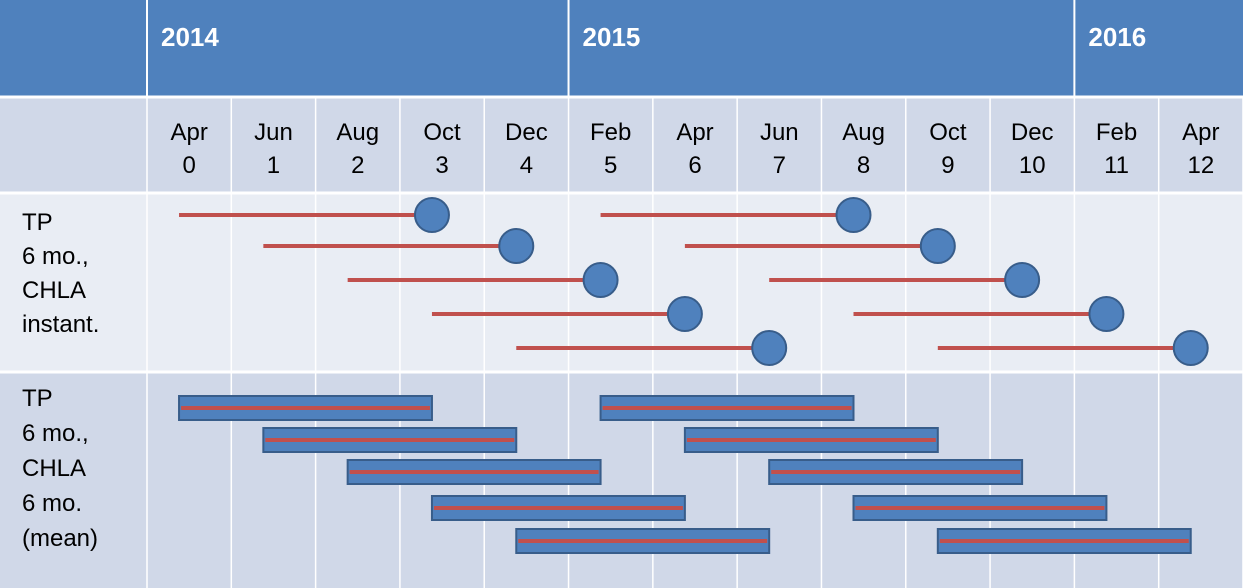 Image resolution: width=1243 pixels, height=588 pixels. I want to click on row-label: instant., so click(60, 324).